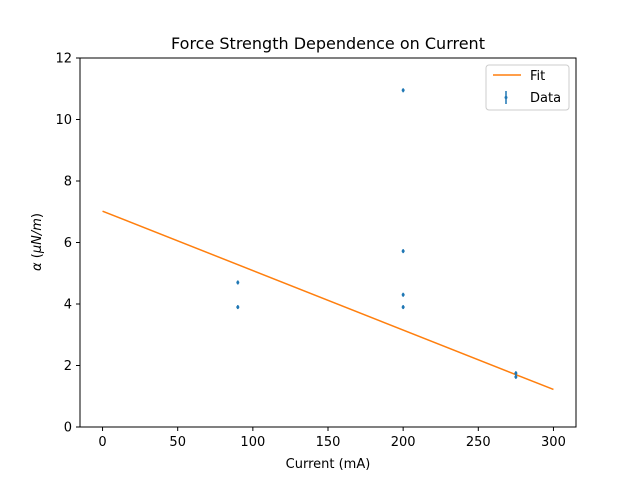  I want to click on chart-title: Force Strength Dependence on Current, so click(328, 43).